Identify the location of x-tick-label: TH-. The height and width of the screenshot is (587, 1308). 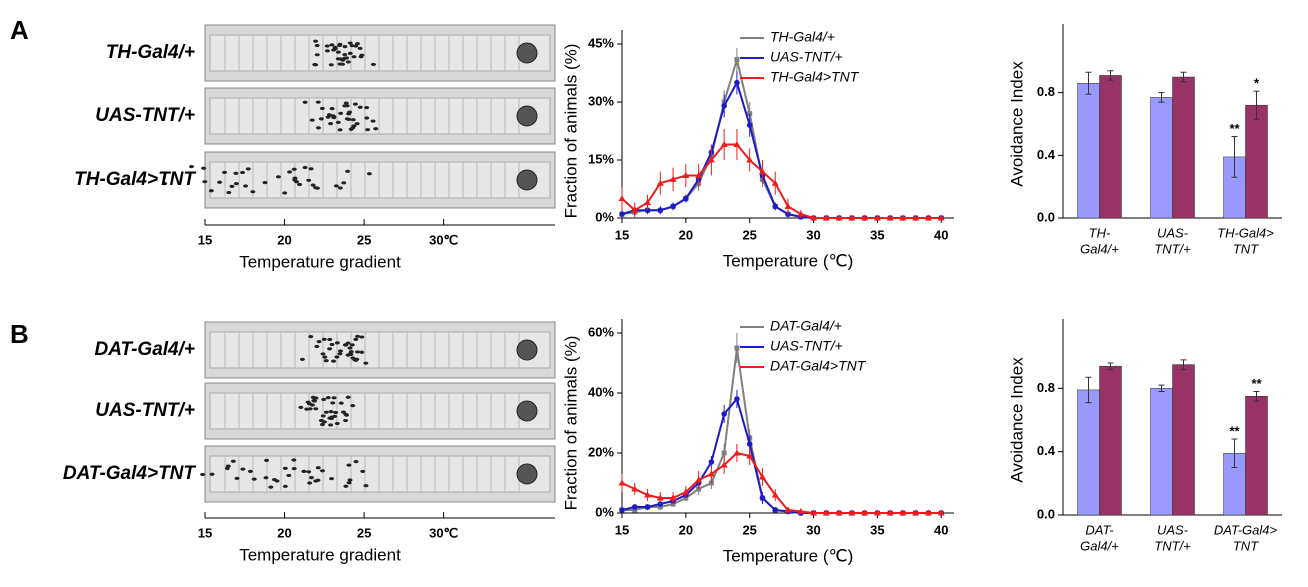
(1100, 232).